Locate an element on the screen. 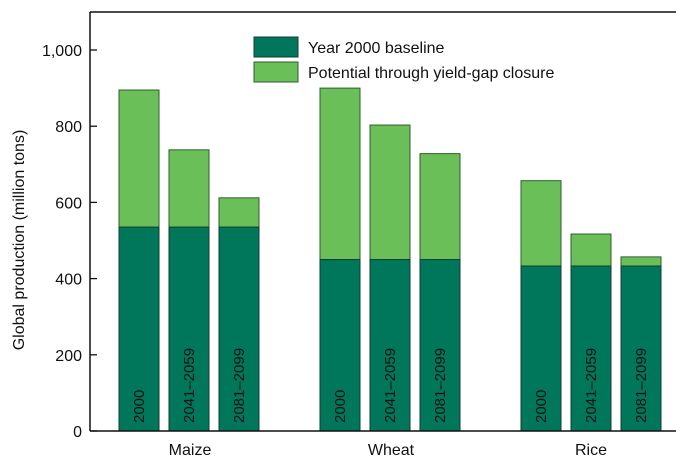 This screenshot has width=685, height=460. legend-label-baseline: Year 2000 baseline is located at coordinates (376, 48).